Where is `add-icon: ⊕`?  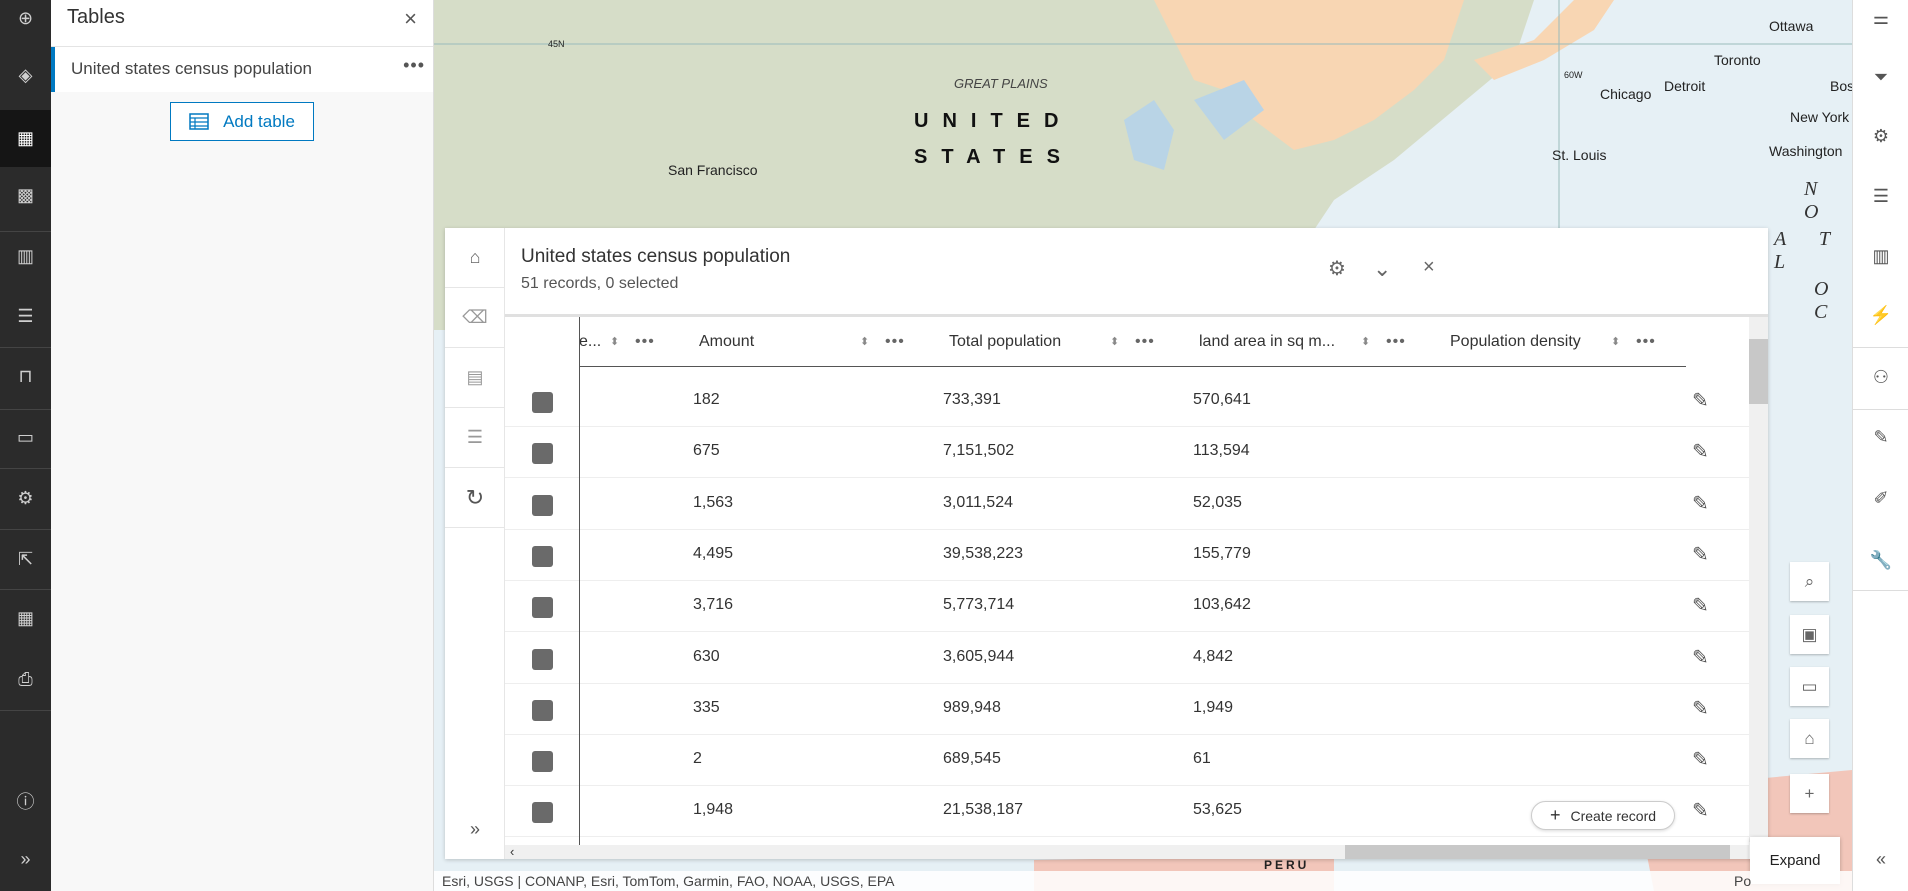 add-icon: ⊕ is located at coordinates (25, 17).